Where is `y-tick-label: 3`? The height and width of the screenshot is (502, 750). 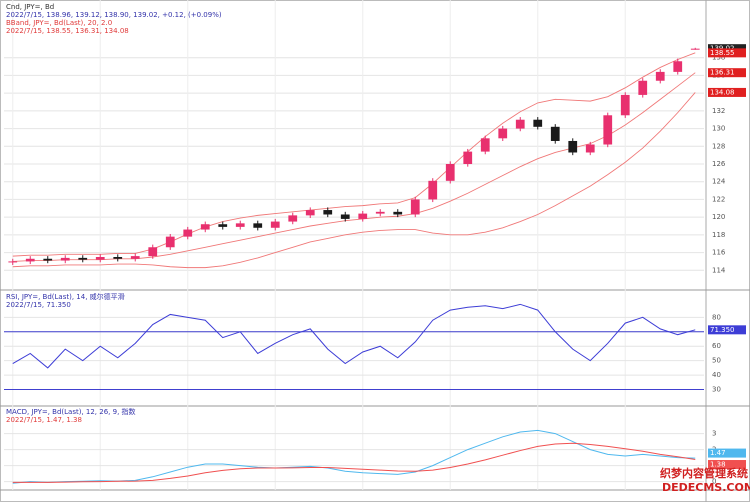
y-tick-label: 3 is located at coordinates (714, 434).